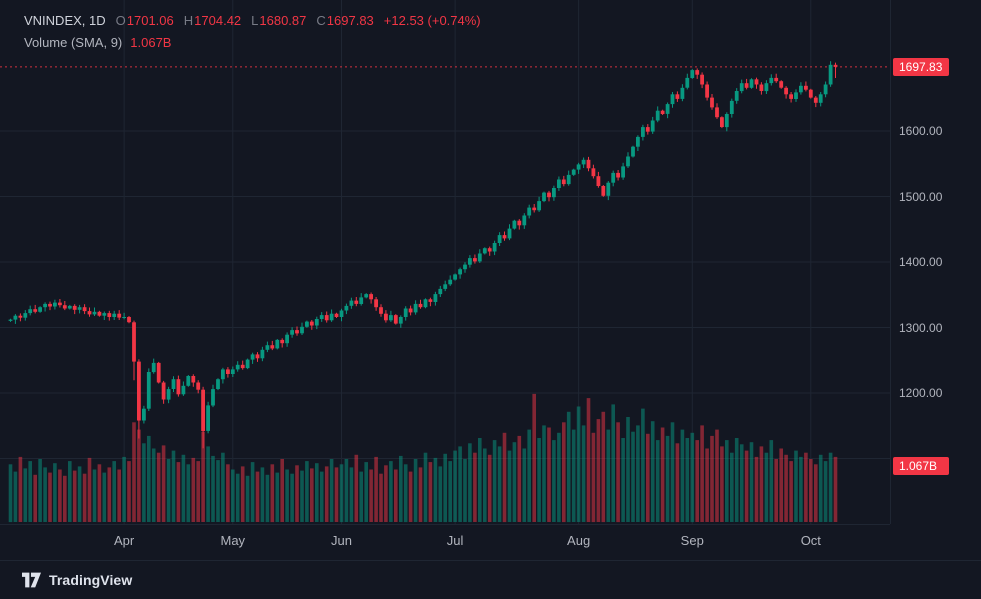  I want to click on time-axis-label: Sep, so click(692, 540).